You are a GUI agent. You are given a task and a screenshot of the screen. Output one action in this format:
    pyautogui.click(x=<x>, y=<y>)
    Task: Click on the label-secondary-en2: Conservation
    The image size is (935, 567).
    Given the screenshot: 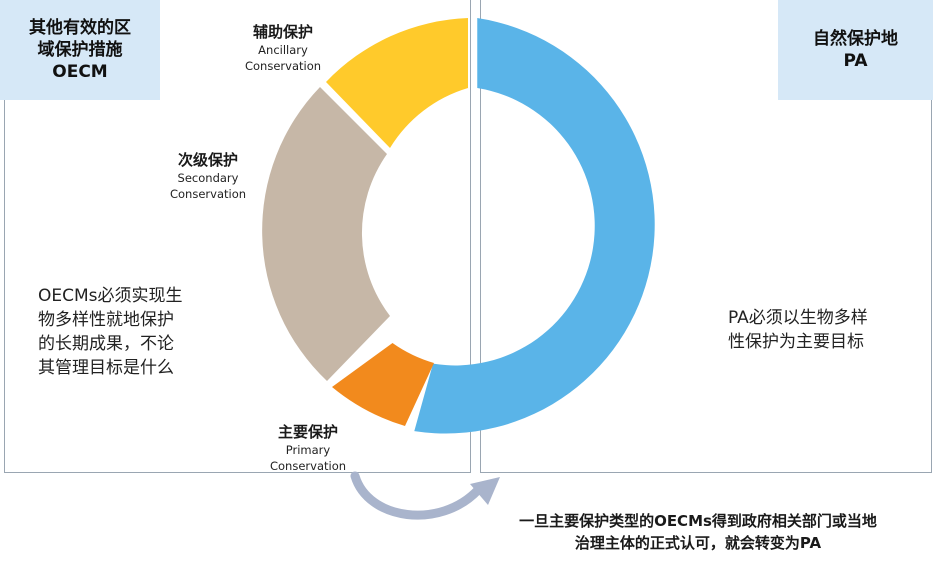 What is the action you would take?
    pyautogui.click(x=208, y=194)
    